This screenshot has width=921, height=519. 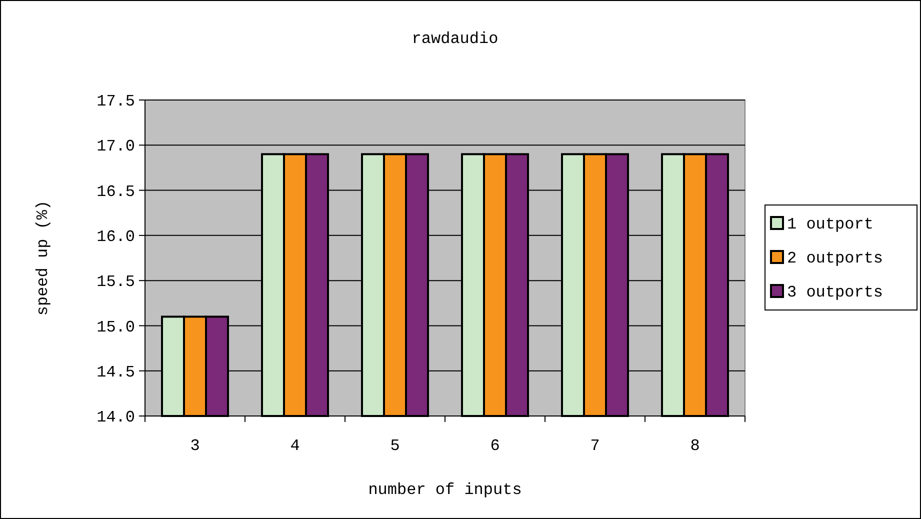 What do you see at coordinates (115, 282) in the screenshot?
I see `y-tick-label: 15.5` at bounding box center [115, 282].